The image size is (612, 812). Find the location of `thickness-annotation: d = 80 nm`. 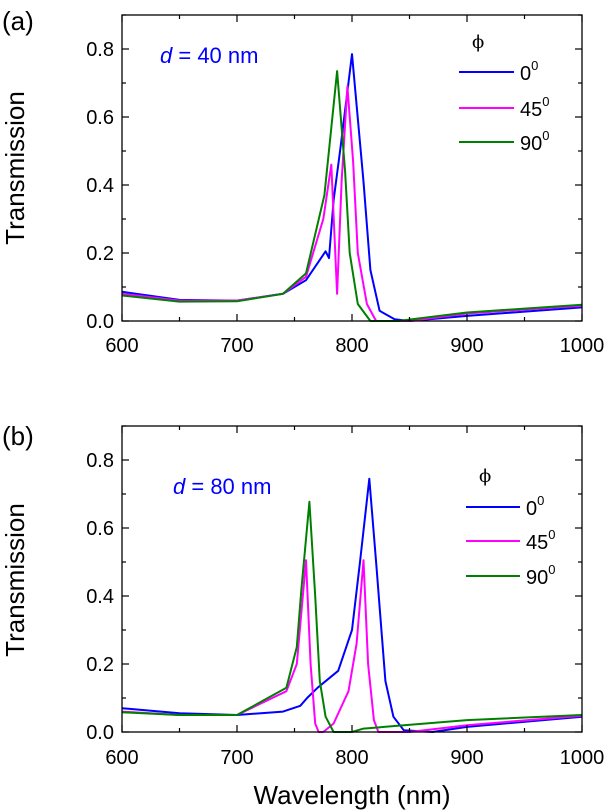

thickness-annotation: d = 80 nm is located at coordinates (222, 486).